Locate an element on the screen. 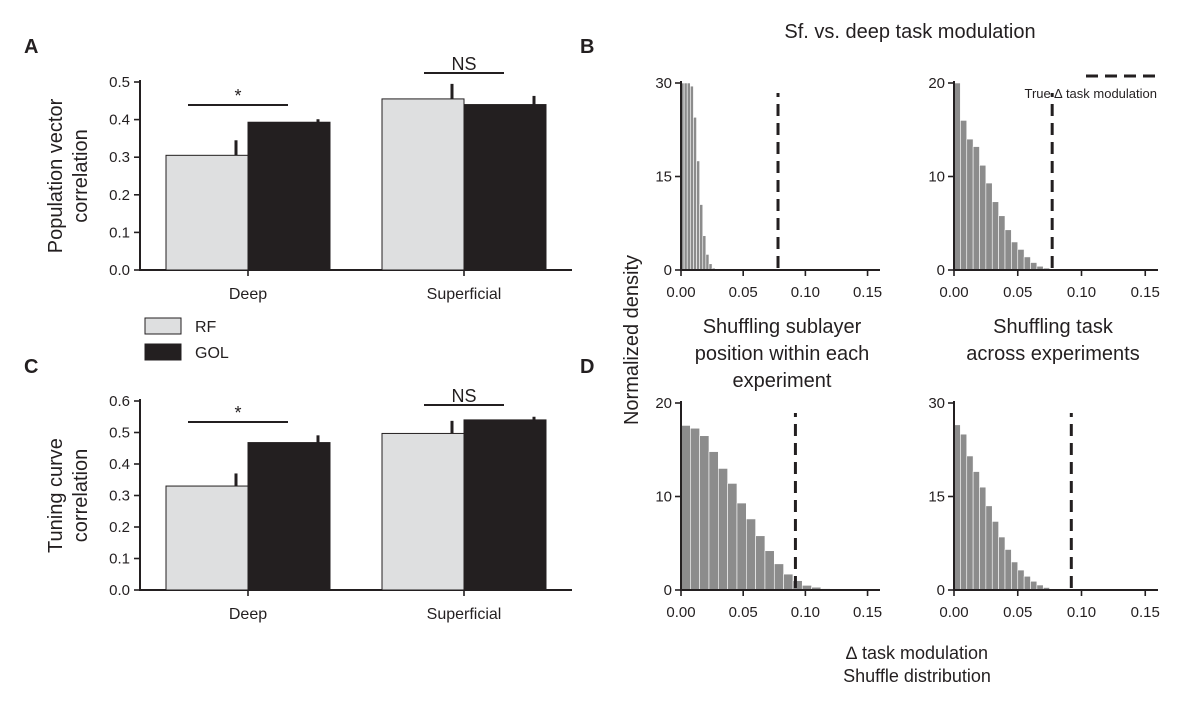 This screenshot has height=716, width=1190. legend-swatch-gol is located at coordinates (163, 352).